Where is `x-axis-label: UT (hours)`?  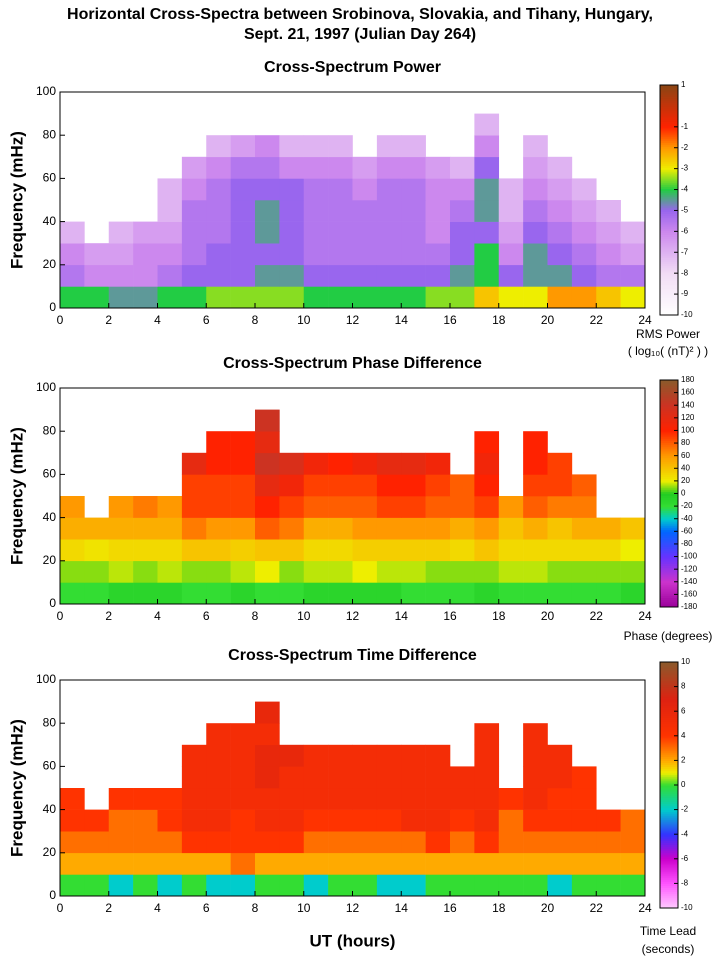
x-axis-label: UT (hours) is located at coordinates (353, 940).